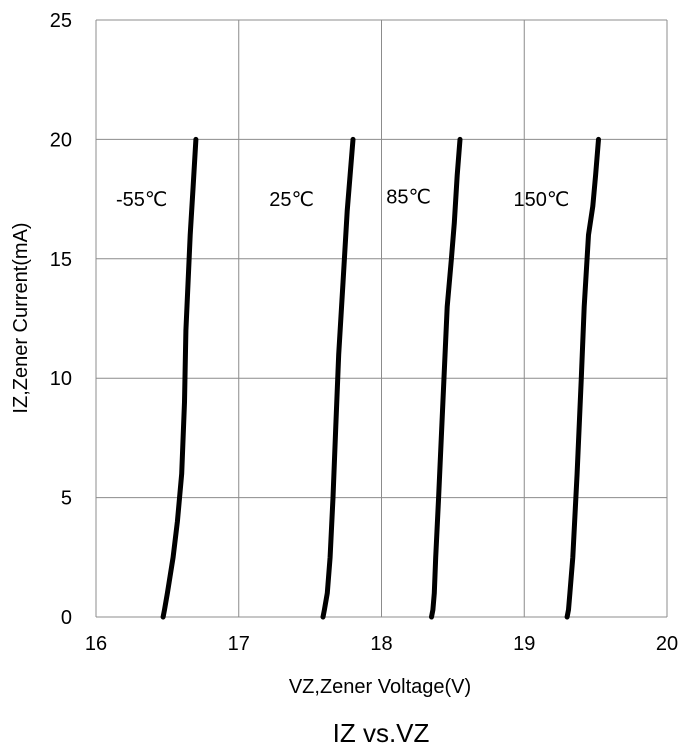  What do you see at coordinates (381, 733) in the screenshot?
I see `chart-caption: IZ vs.VZ` at bounding box center [381, 733].